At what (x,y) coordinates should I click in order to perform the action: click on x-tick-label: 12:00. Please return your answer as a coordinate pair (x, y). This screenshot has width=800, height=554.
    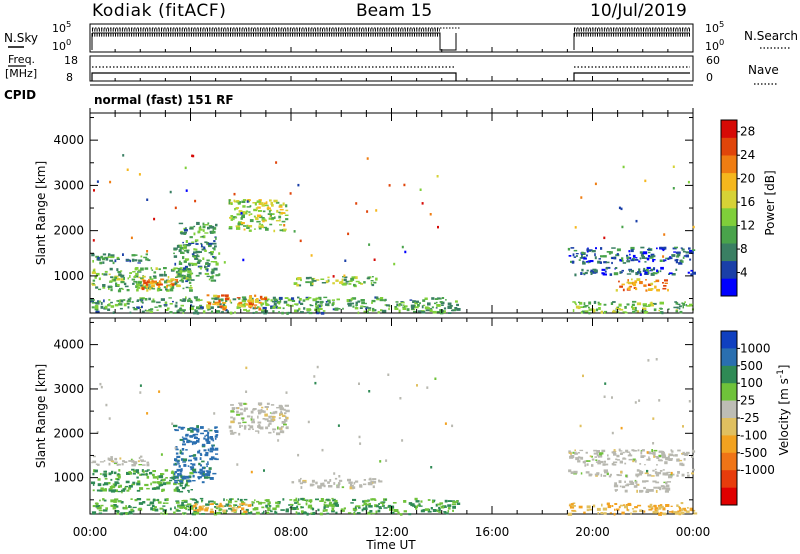
    Looking at the image, I should click on (391, 532).